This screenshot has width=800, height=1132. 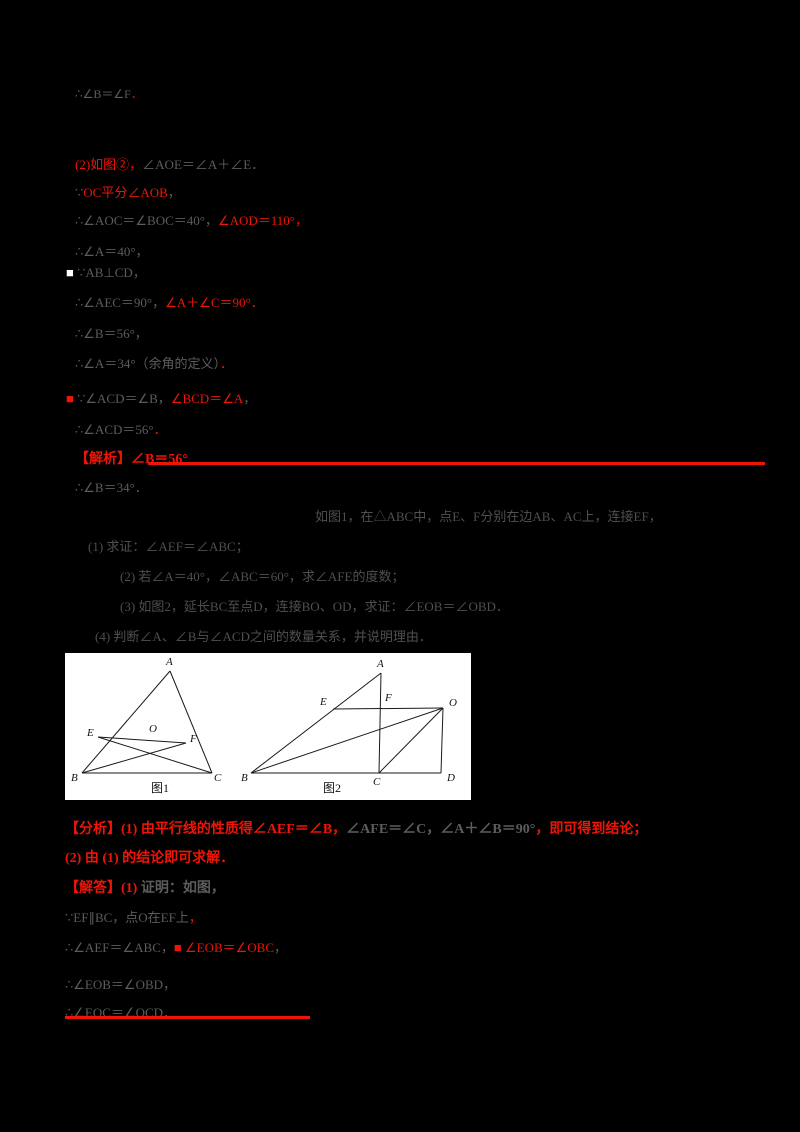 I want to click on text-segment: 【分析】(1) 由平行线的性质得∠AEF＝∠B，, so click(x=206, y=829).